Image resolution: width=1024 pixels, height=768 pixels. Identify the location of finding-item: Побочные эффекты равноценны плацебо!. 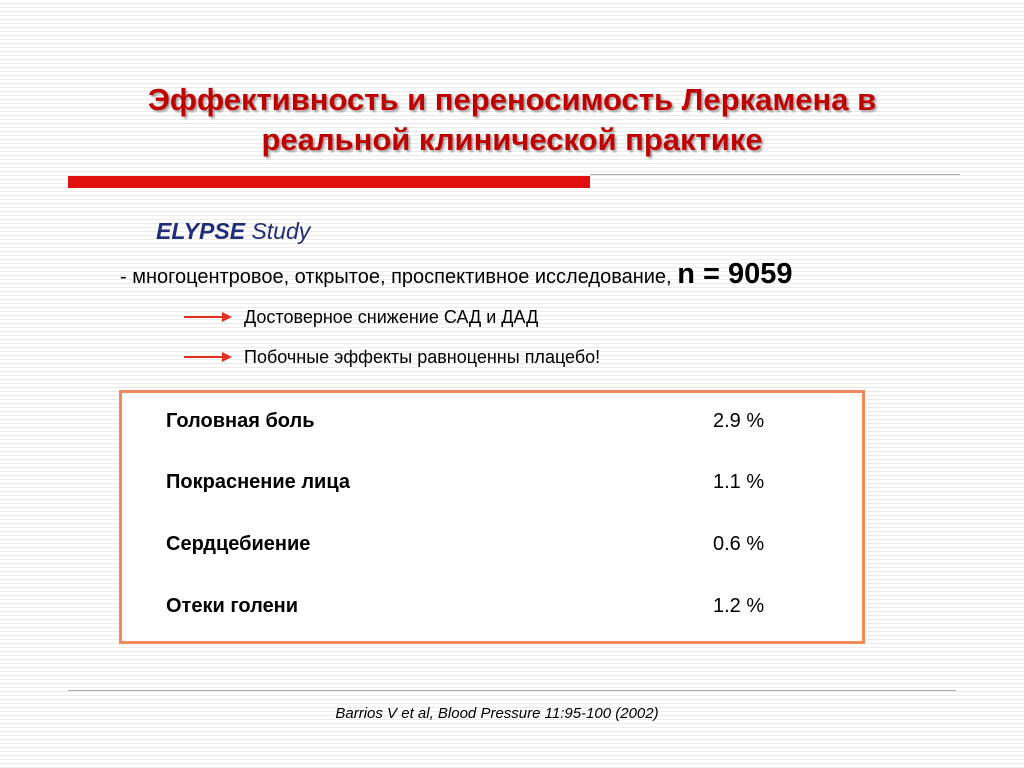
(392, 357).